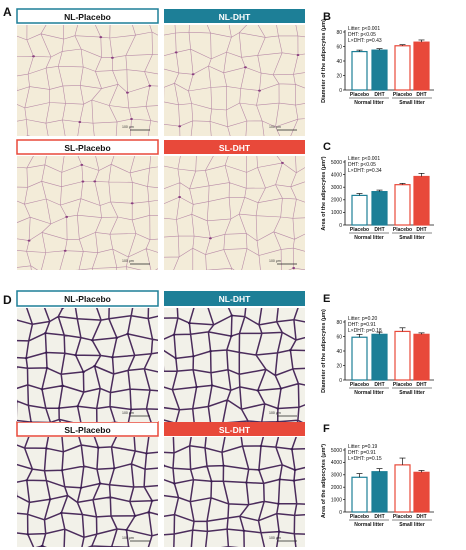 The height and width of the screenshot is (550, 466). I want to click on label-d-nl-placebo: NL-Placebo, so click(87, 298).